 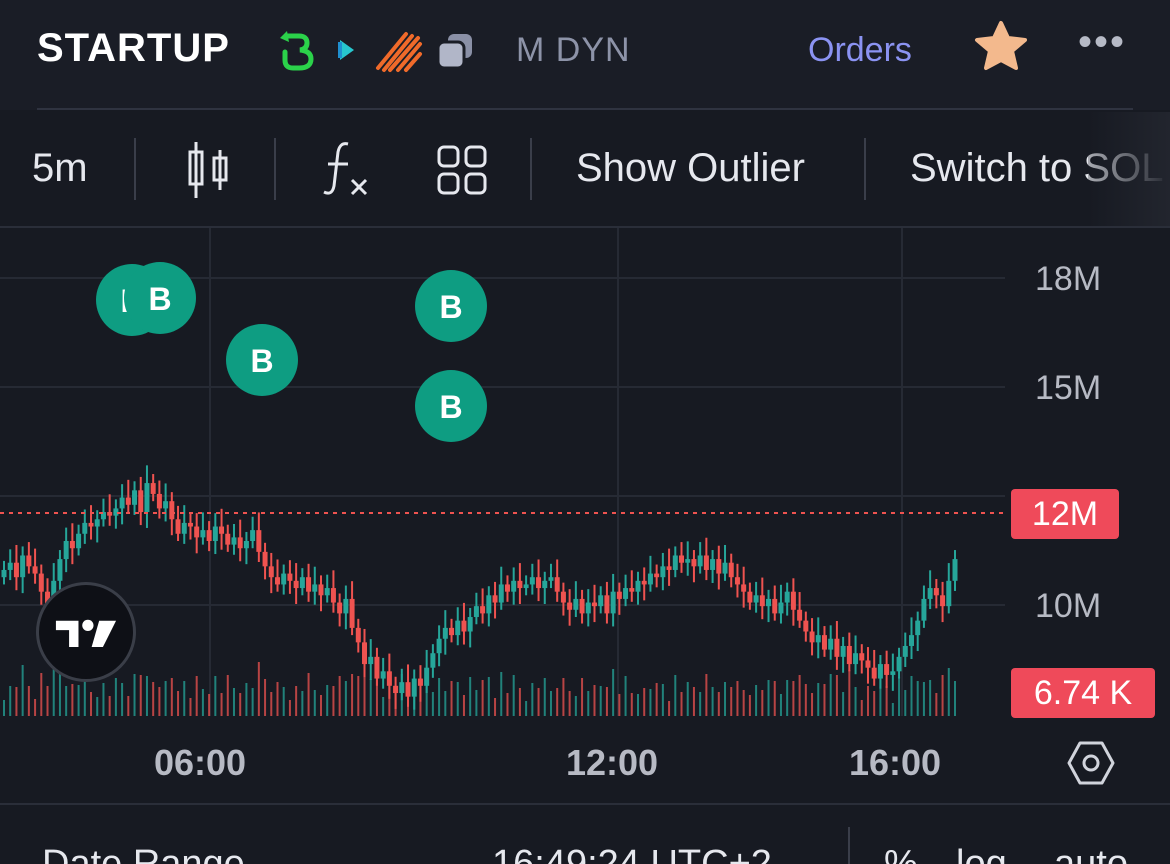 I want to click on percent-toggle: %, so click(x=901, y=853).